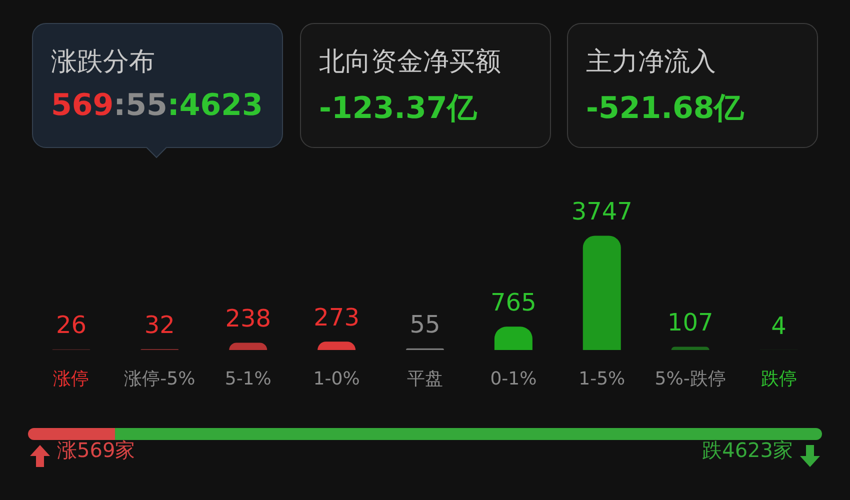 The width and height of the screenshot is (850, 500). I want to click on data-label: 765, so click(513, 302).